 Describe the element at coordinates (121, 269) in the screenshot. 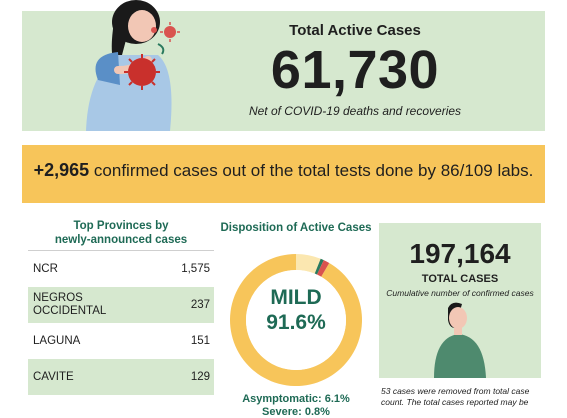

I see `table-row: NCR 1,575` at that location.